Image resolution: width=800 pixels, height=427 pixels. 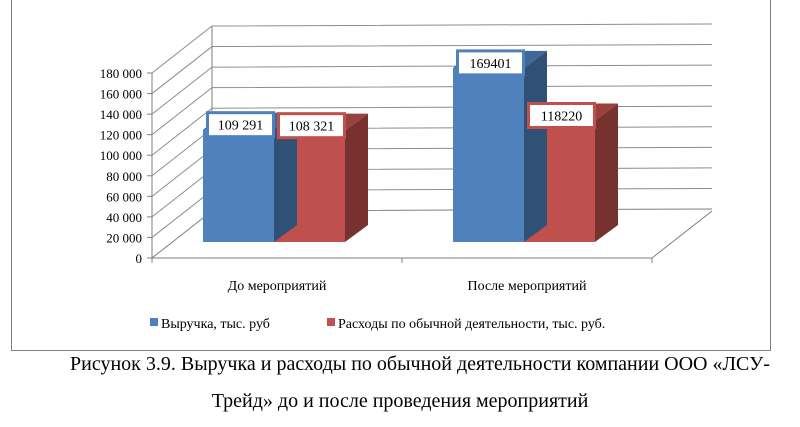 I want to click on legend-item: Выручка, тыс. руб, so click(x=210, y=324).